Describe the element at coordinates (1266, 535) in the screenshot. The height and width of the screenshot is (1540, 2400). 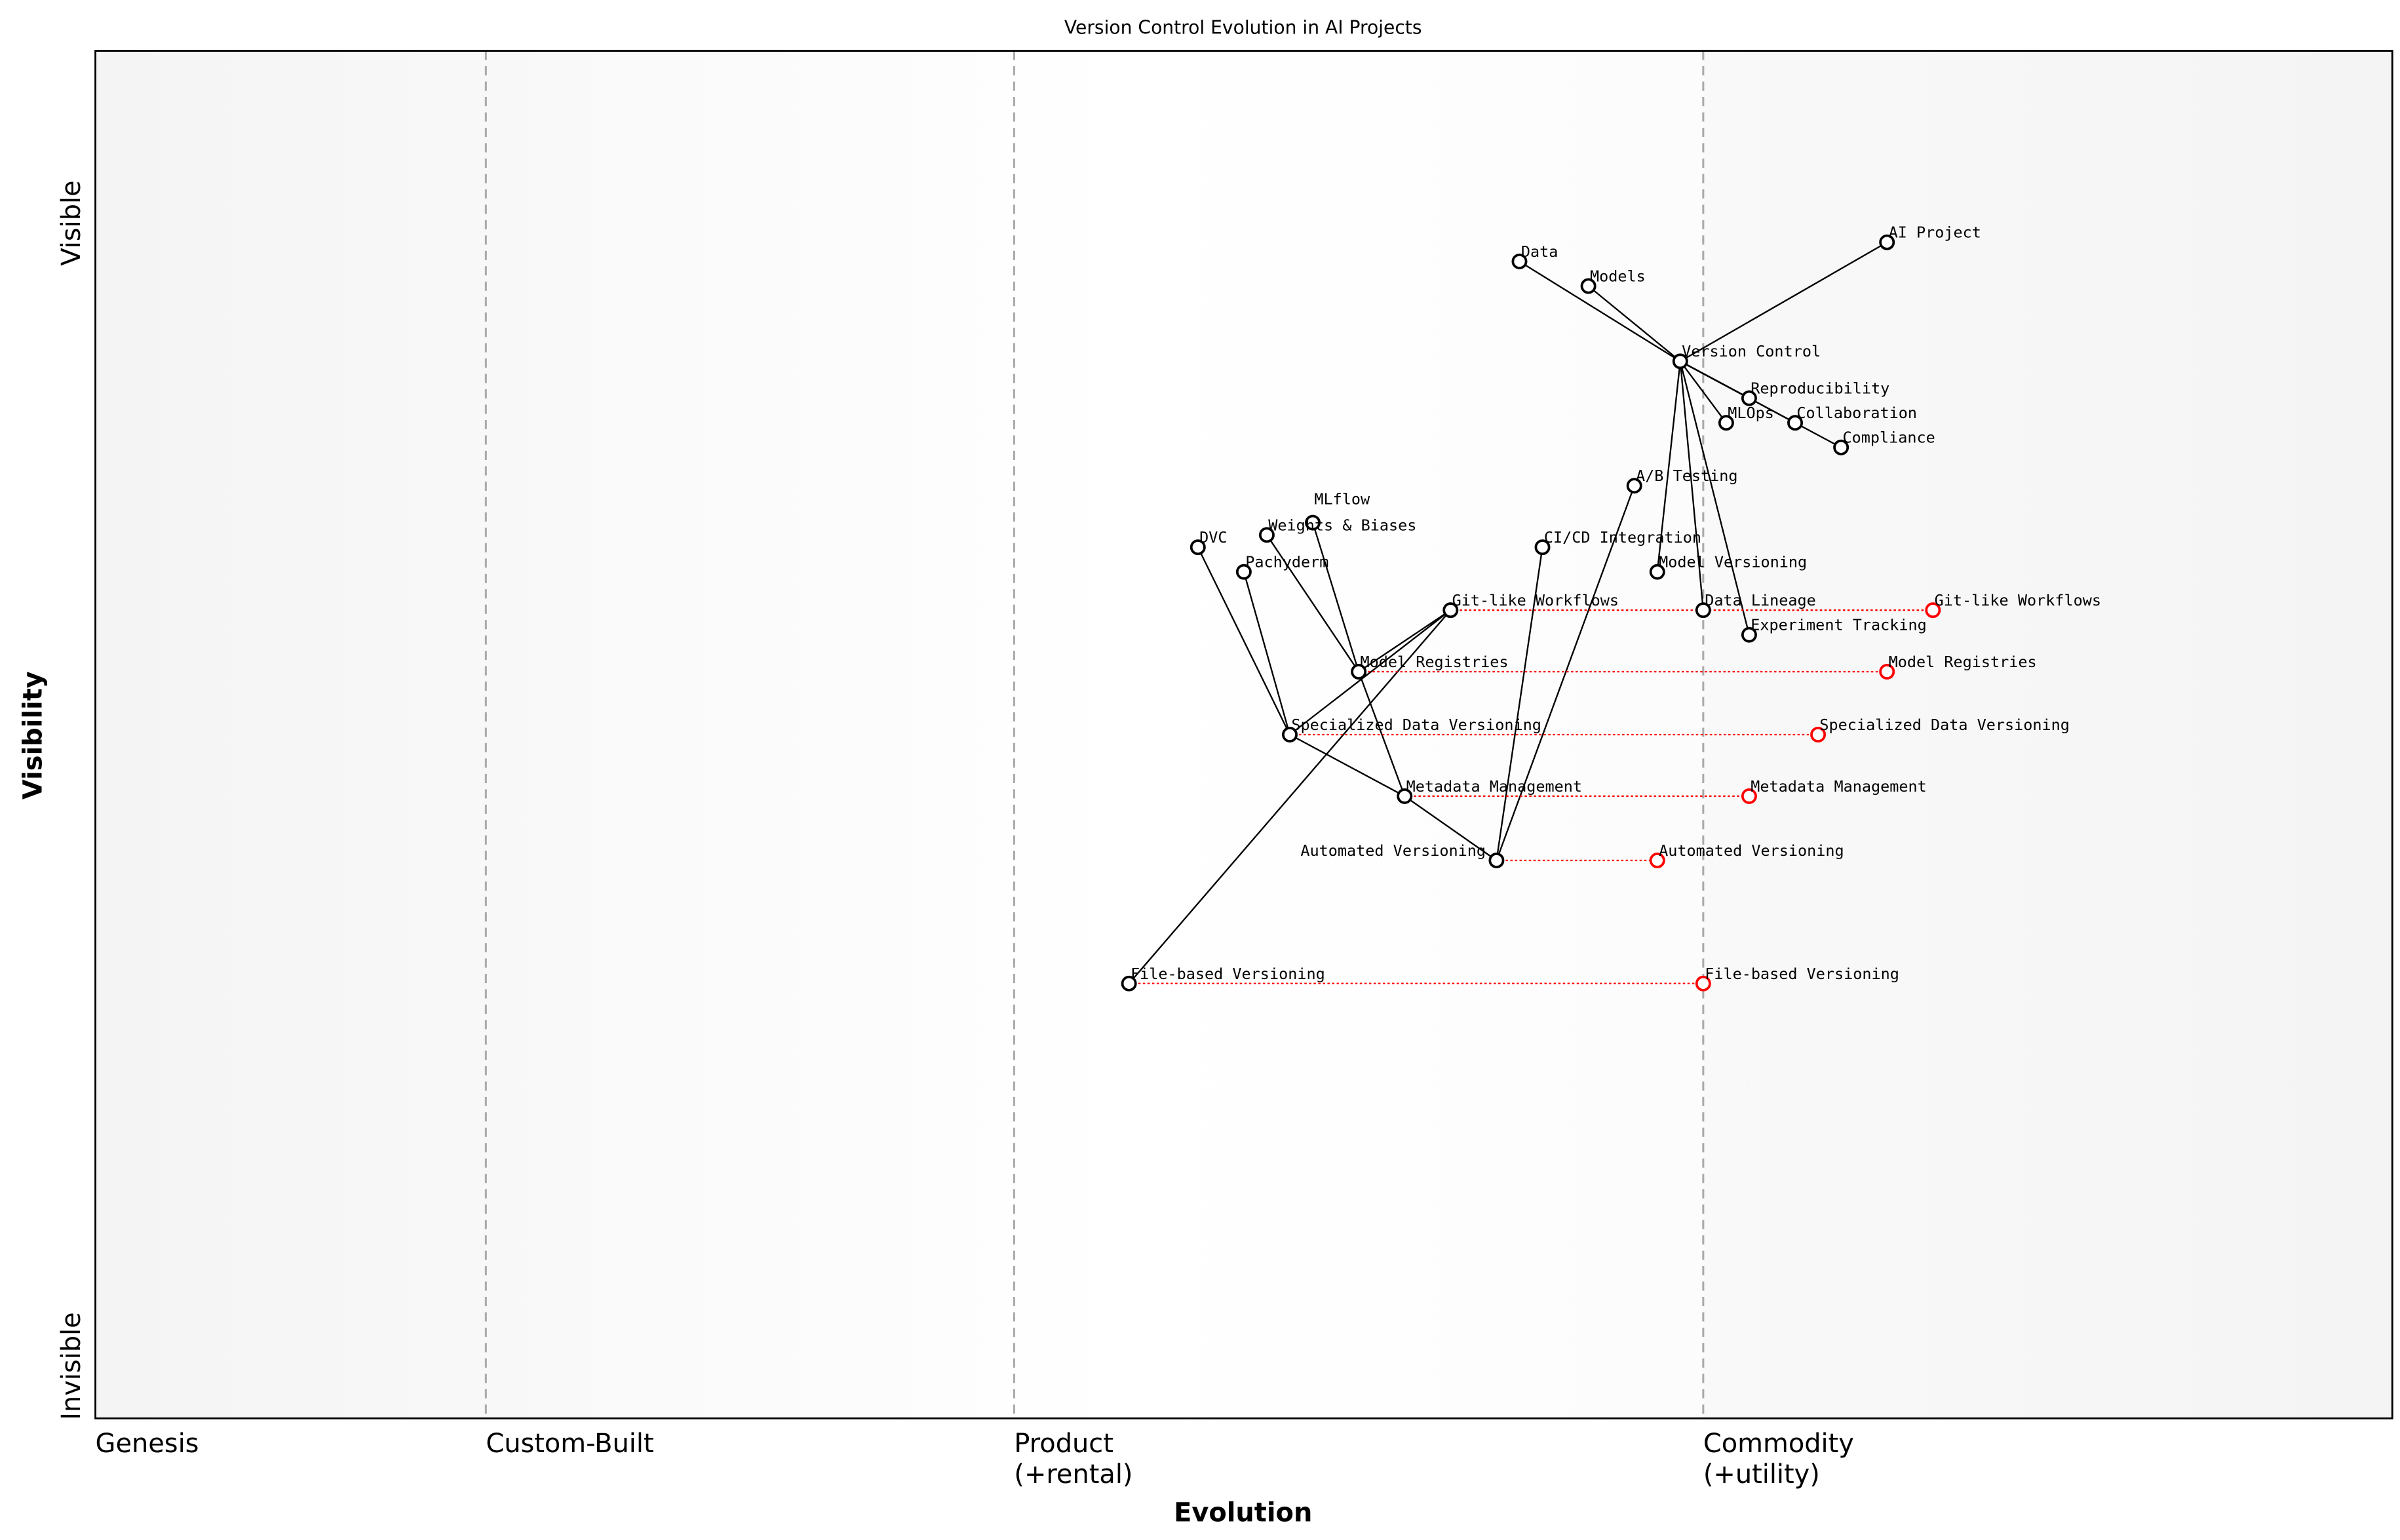
I see `node-weights-biases` at that location.